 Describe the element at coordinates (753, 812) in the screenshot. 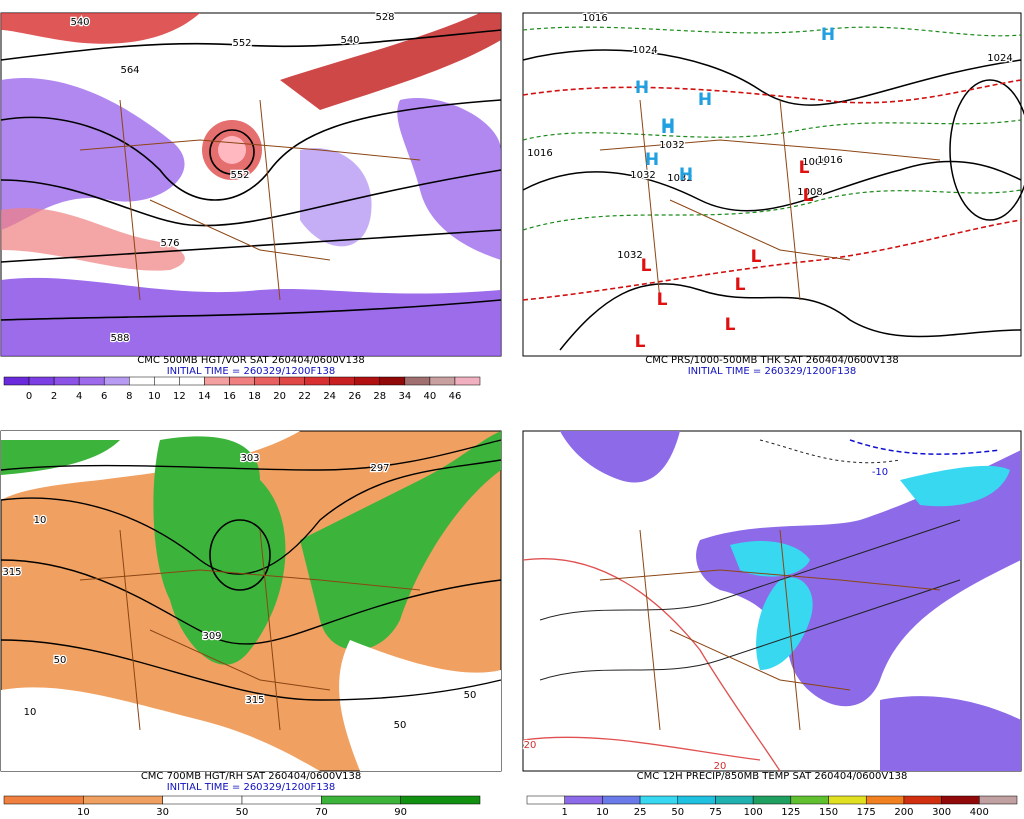

I see `colorbar-label: 100` at that location.